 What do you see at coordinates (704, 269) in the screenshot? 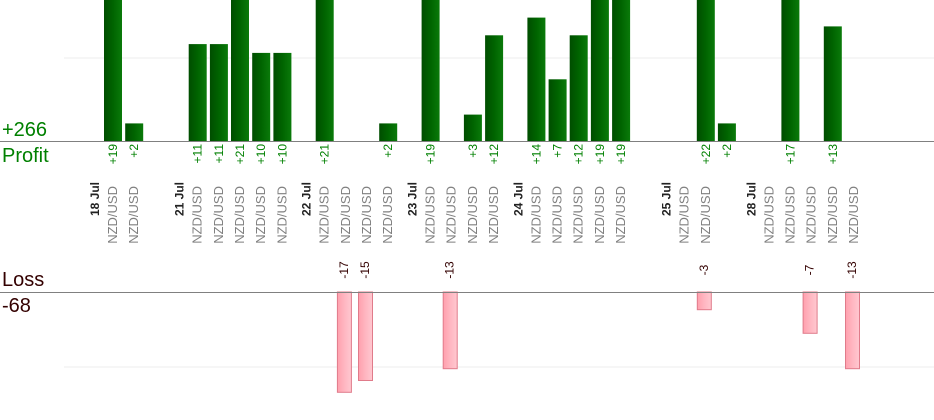
I see `loss-data-label: -3` at bounding box center [704, 269].